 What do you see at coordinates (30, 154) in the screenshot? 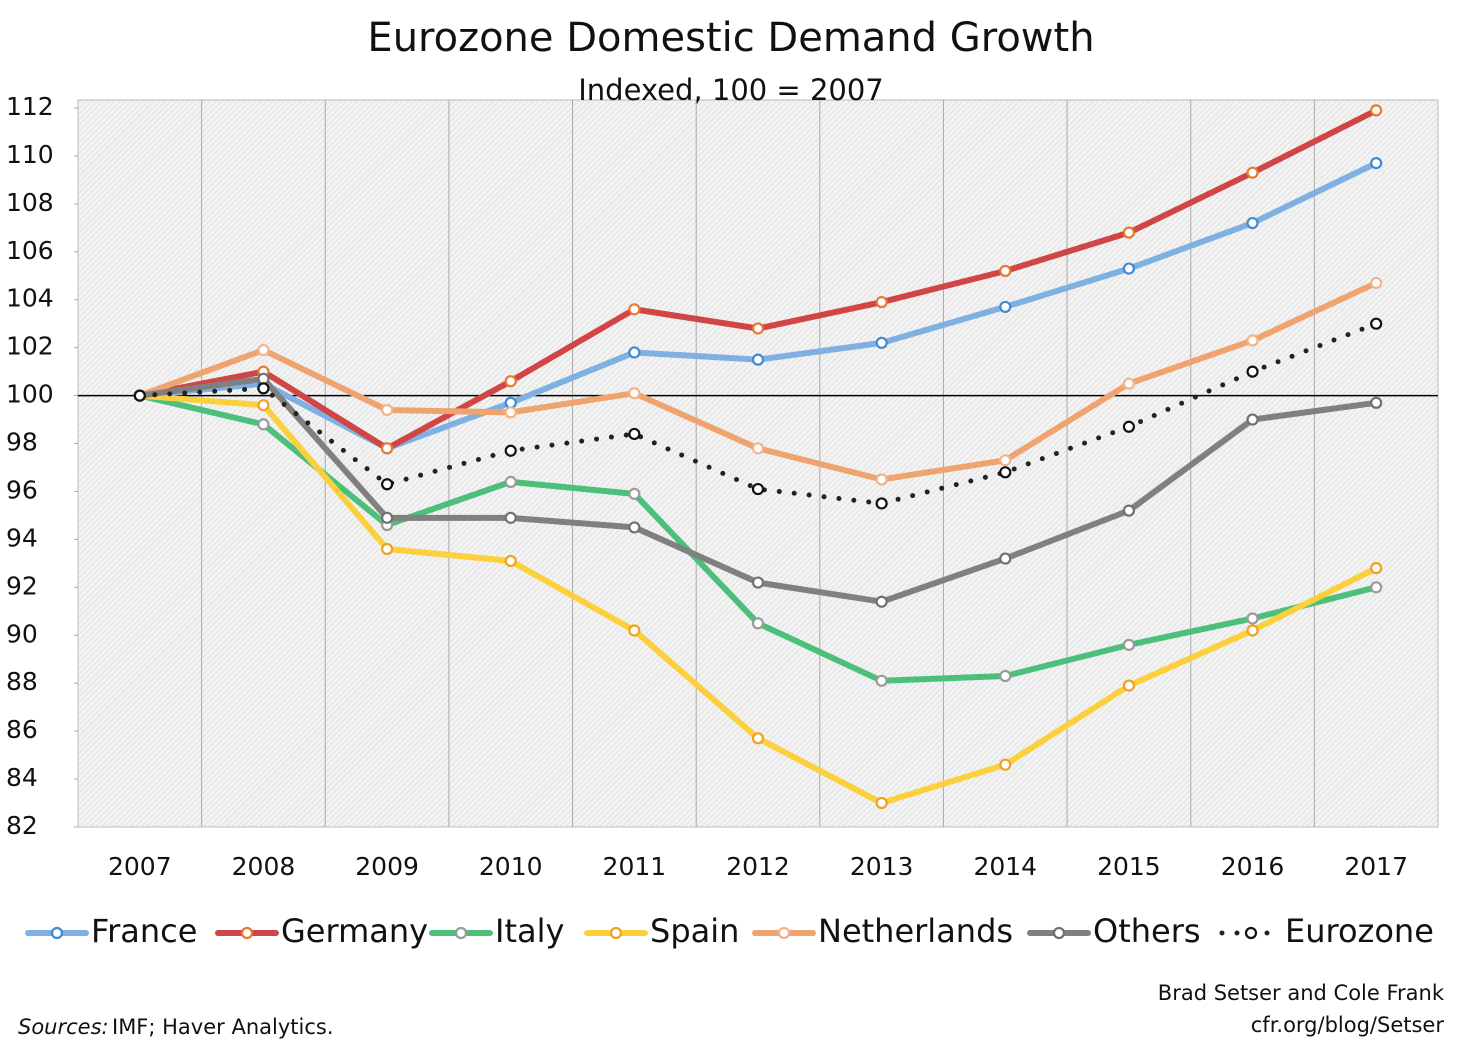
I see `y-tick-label: 110` at bounding box center [30, 154].